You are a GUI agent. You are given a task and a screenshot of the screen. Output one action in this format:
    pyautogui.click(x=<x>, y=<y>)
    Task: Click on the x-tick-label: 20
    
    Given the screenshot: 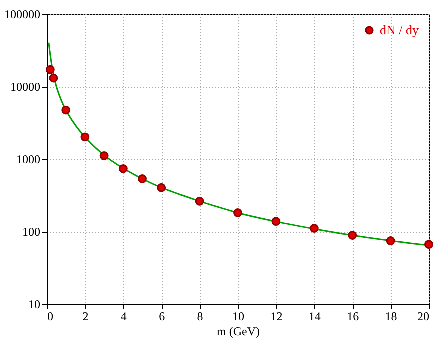 What is the action you would take?
    pyautogui.click(x=424, y=317)
    